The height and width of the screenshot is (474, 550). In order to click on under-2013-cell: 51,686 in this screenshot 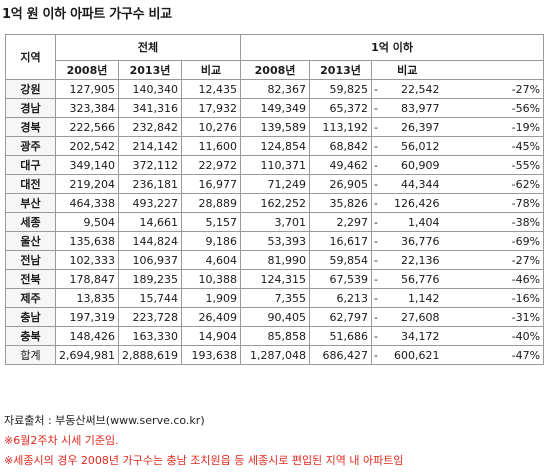, I will do `click(341, 336)`.